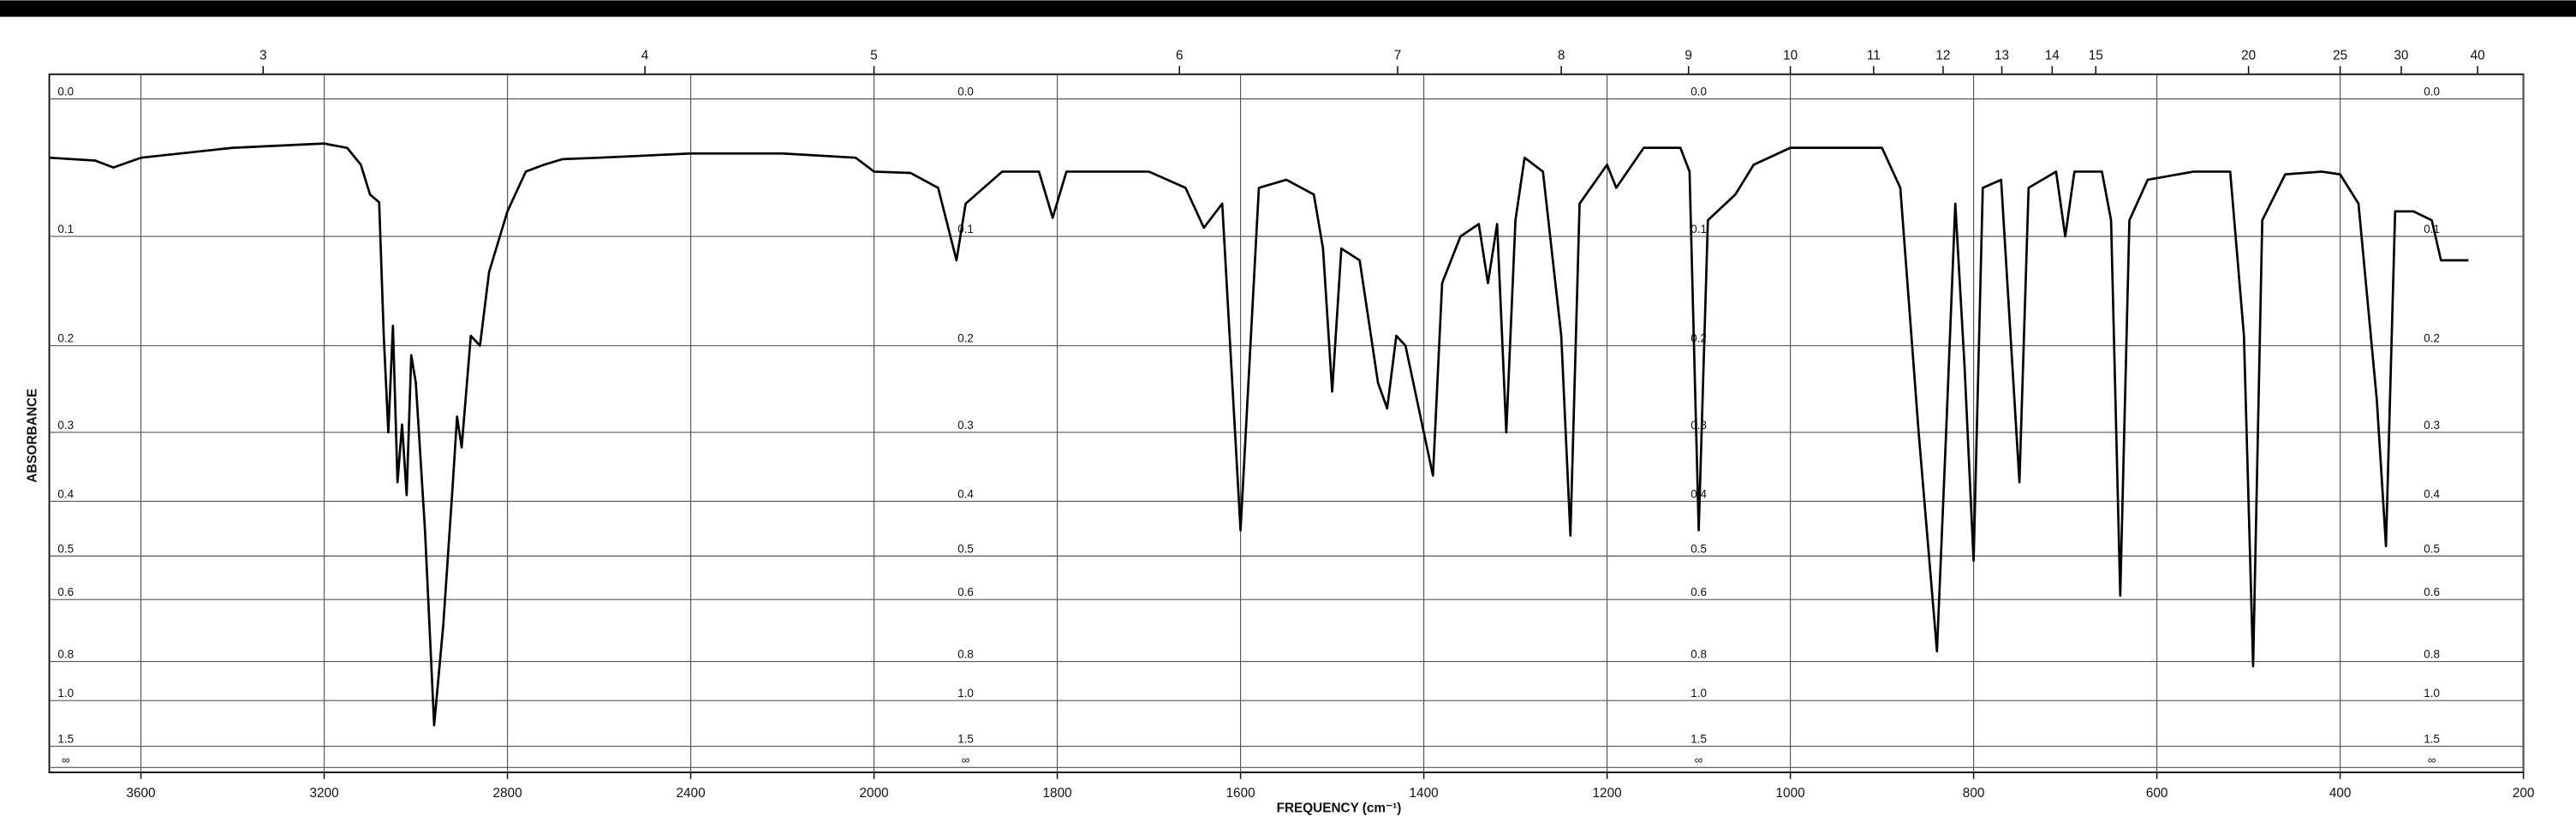 This screenshot has width=2576, height=822. What do you see at coordinates (1288, 8) in the screenshot?
I see `scan-band` at bounding box center [1288, 8].